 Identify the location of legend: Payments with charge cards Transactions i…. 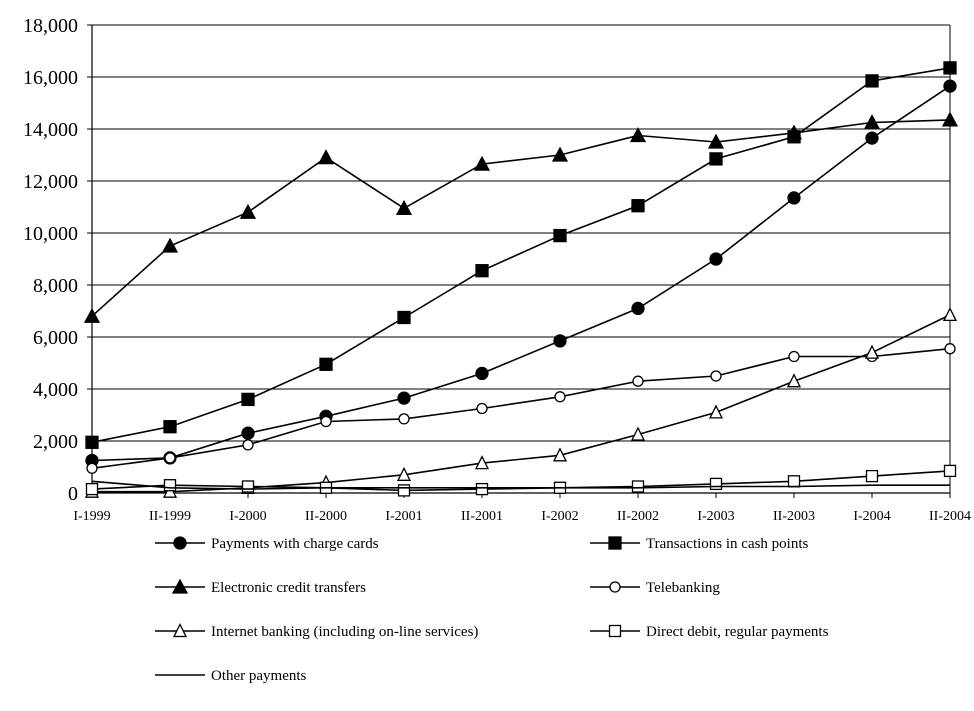
(492, 610).